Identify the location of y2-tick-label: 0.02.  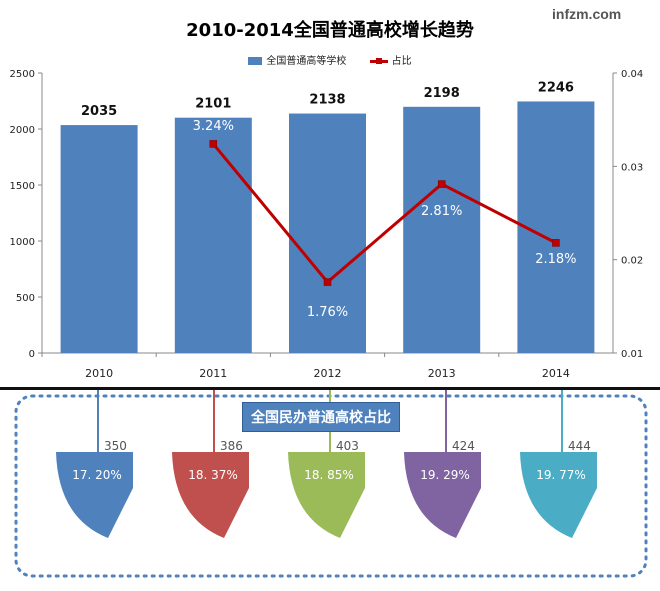
(632, 261).